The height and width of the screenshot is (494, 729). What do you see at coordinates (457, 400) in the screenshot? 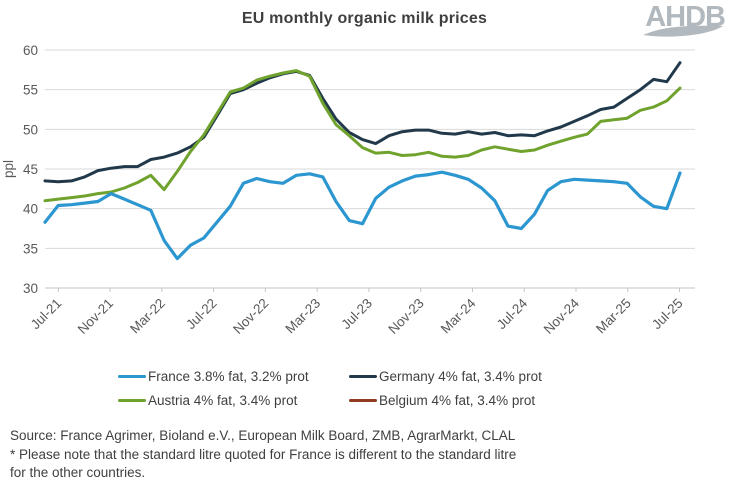
I see `legend-label-belgium: Belgium 4% fat, 3.4% prot` at bounding box center [457, 400].